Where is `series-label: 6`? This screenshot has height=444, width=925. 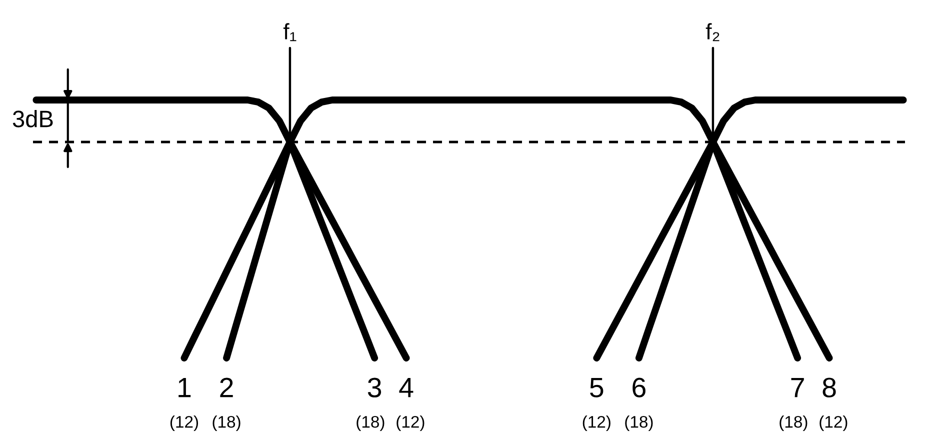 series-label: 6 is located at coordinates (639, 388).